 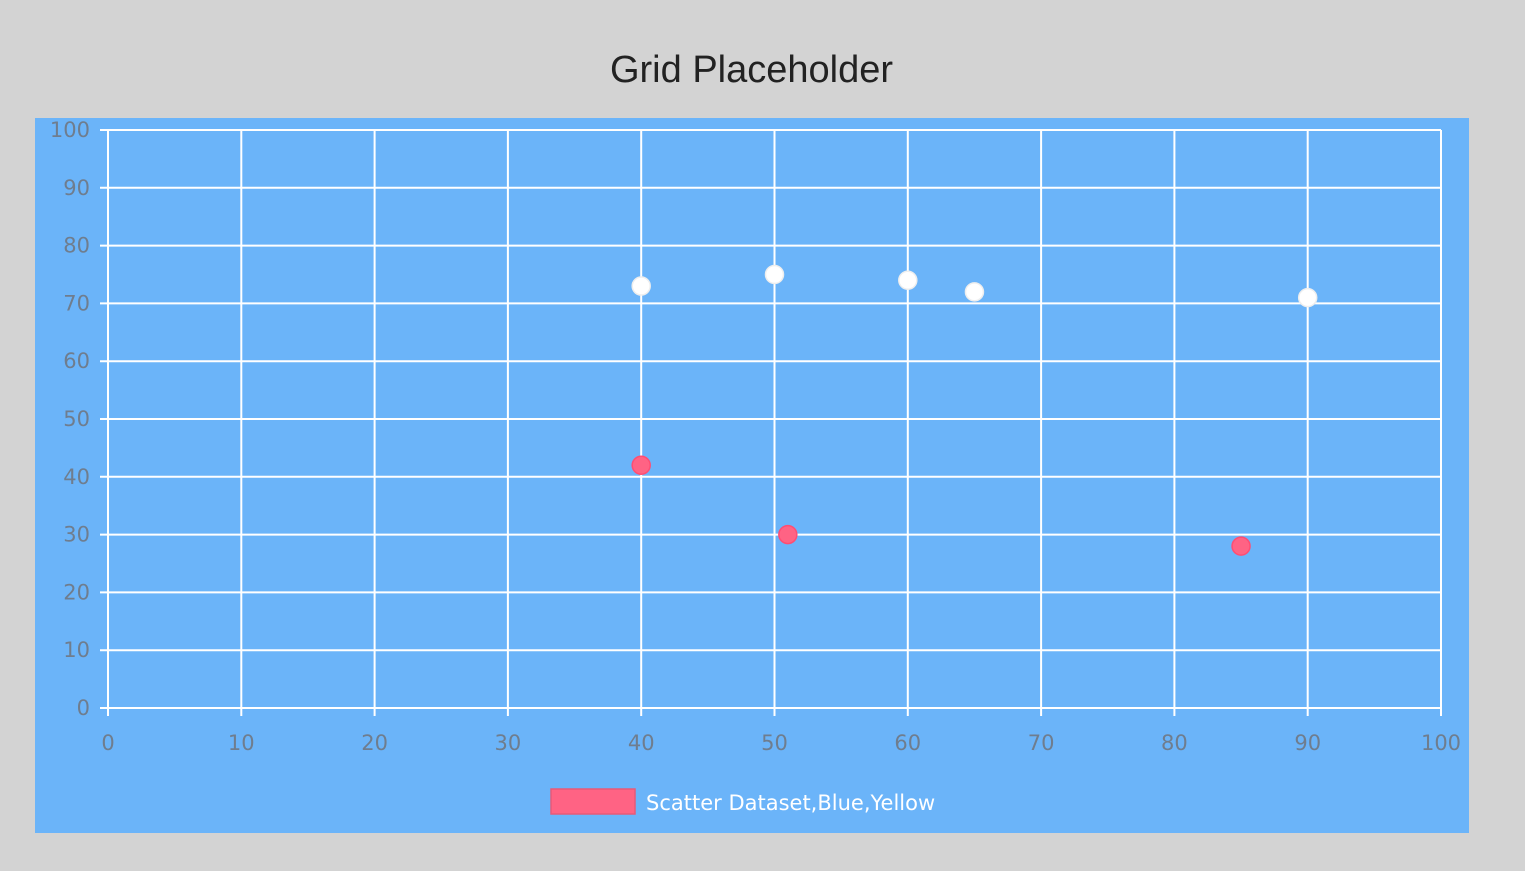 What do you see at coordinates (374, 743) in the screenshot?
I see `x-tick-label: 20` at bounding box center [374, 743].